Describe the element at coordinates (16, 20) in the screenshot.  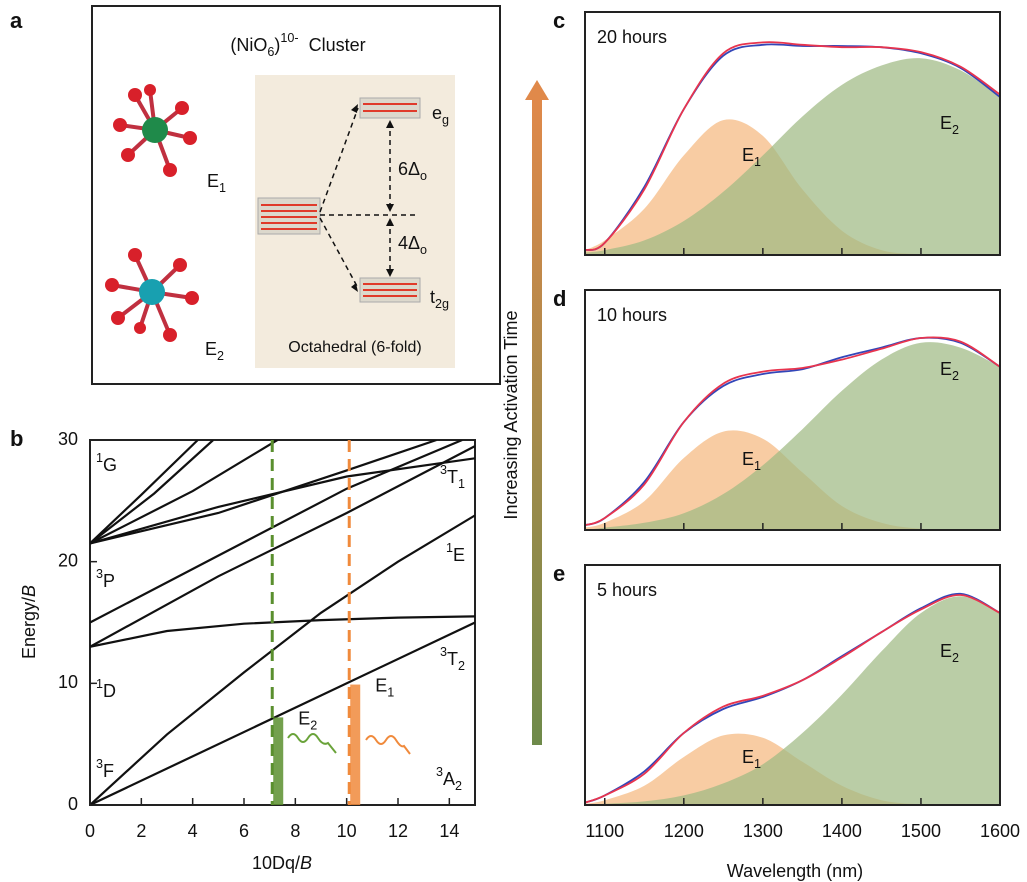
I see `panel-label: a` at that location.